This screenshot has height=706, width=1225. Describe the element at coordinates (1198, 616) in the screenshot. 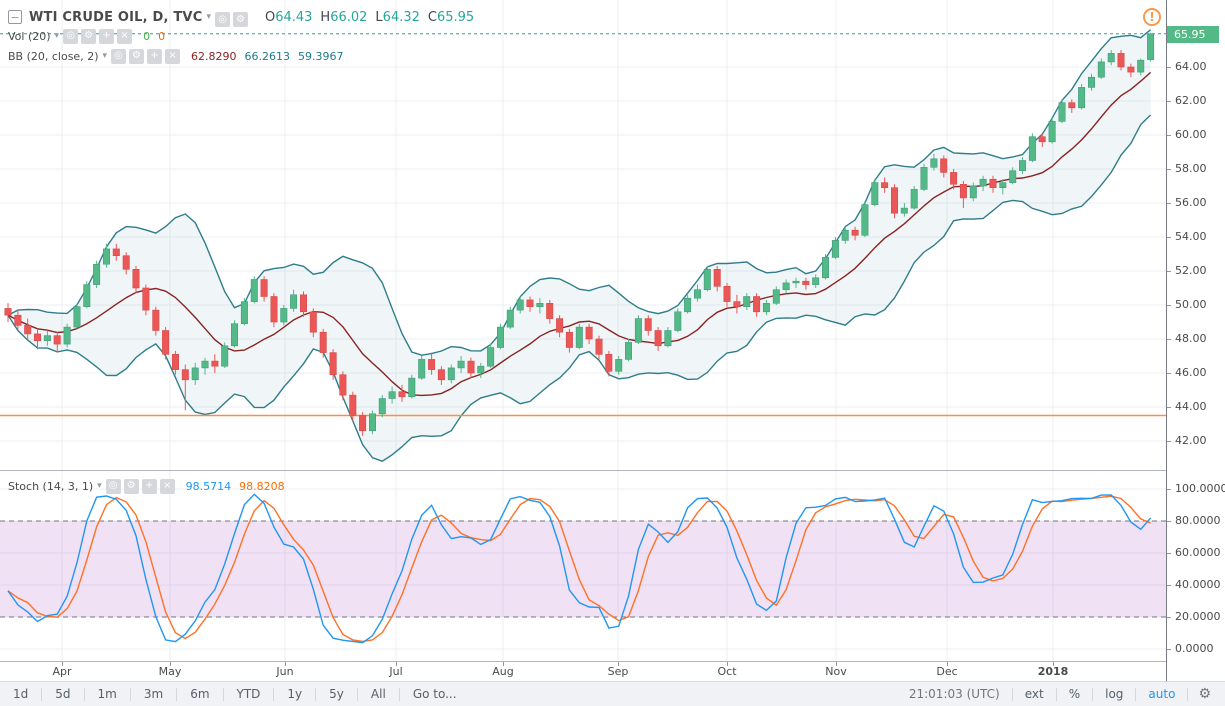

I see `stoch-tick-label: 20.0000` at that location.